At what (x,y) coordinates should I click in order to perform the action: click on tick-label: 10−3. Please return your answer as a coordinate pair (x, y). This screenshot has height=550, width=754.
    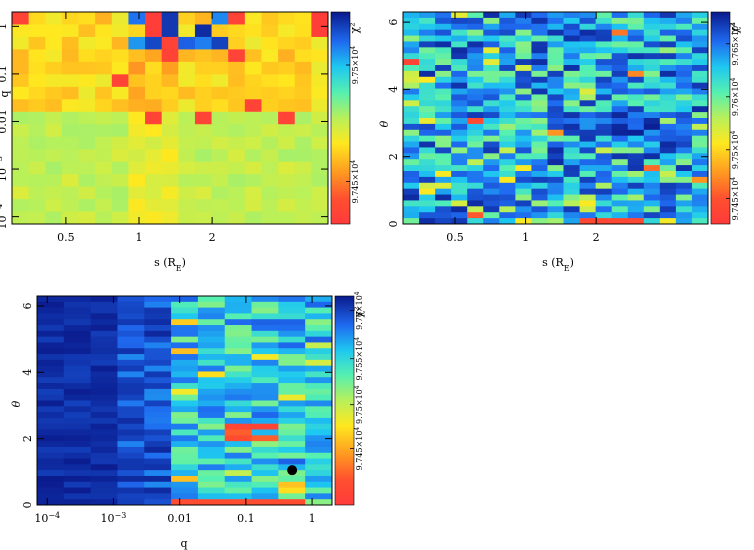
    Looking at the image, I should click on (114, 518).